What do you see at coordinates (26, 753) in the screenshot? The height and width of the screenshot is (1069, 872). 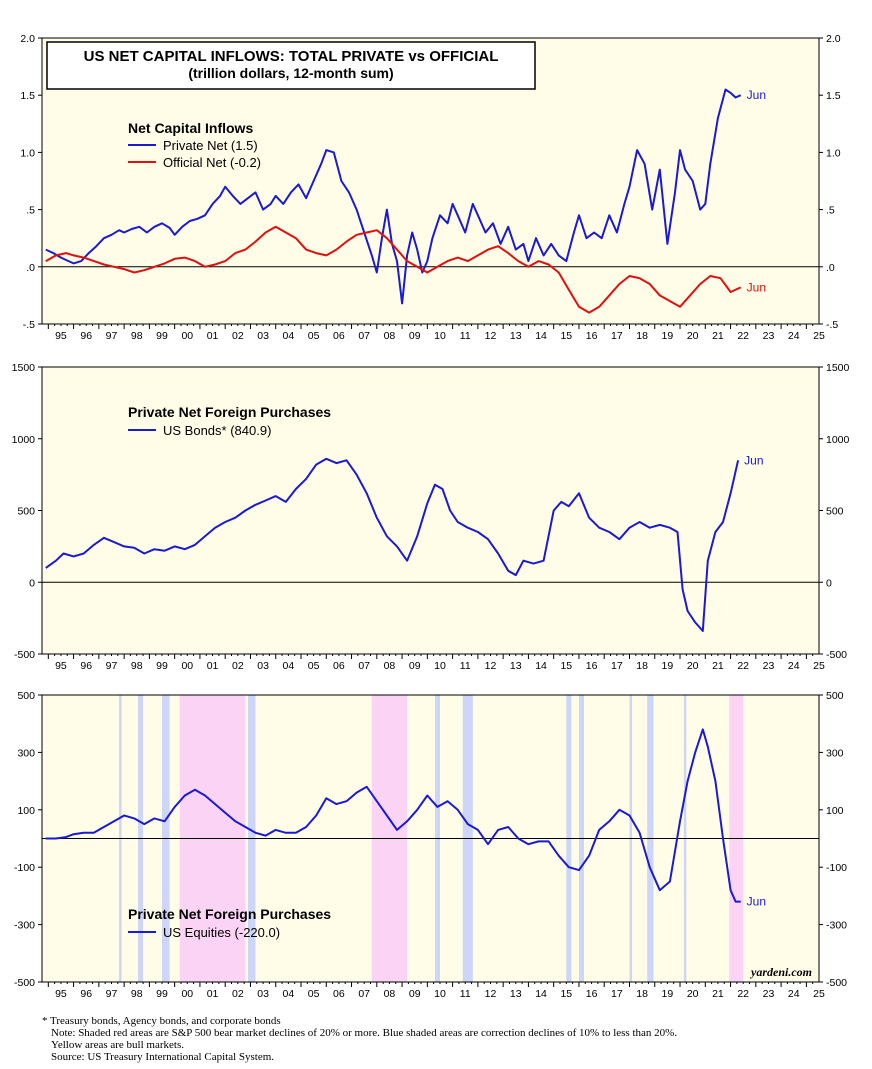 I see `ytick-label-left: 300` at bounding box center [26, 753].